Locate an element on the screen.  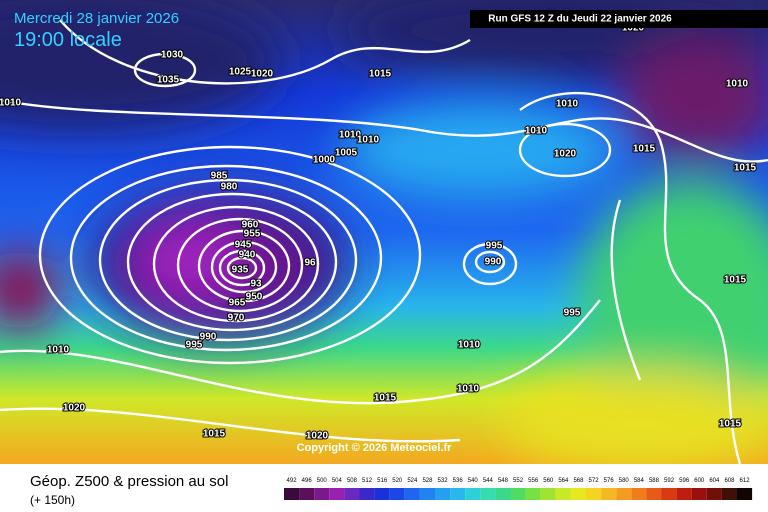
scale-label: 540 is located at coordinates (473, 481).